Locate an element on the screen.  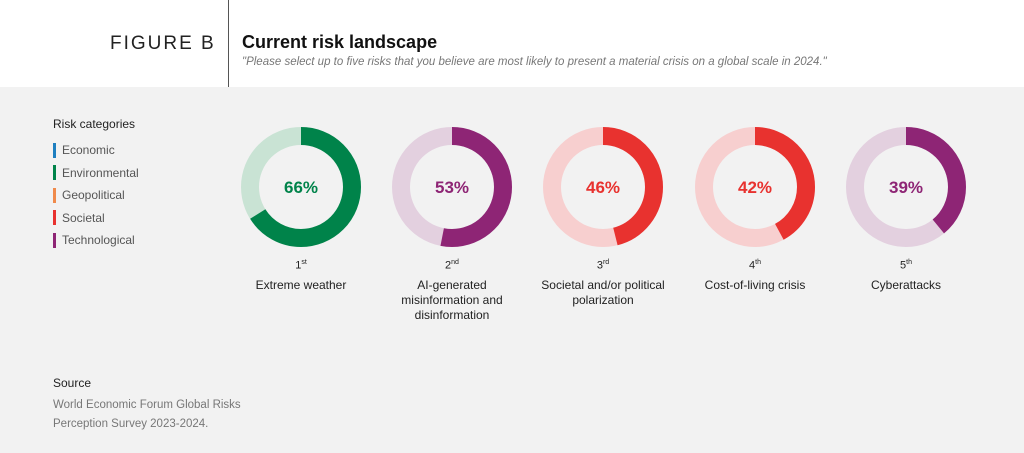
rank-label: 4th is located at coordinates (755, 264).